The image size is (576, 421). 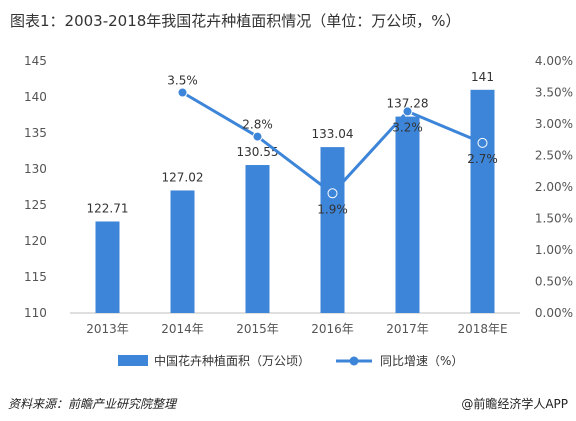 What do you see at coordinates (421, 361) in the screenshot?
I see `legend-label-line: 同比增速（%）` at bounding box center [421, 361].